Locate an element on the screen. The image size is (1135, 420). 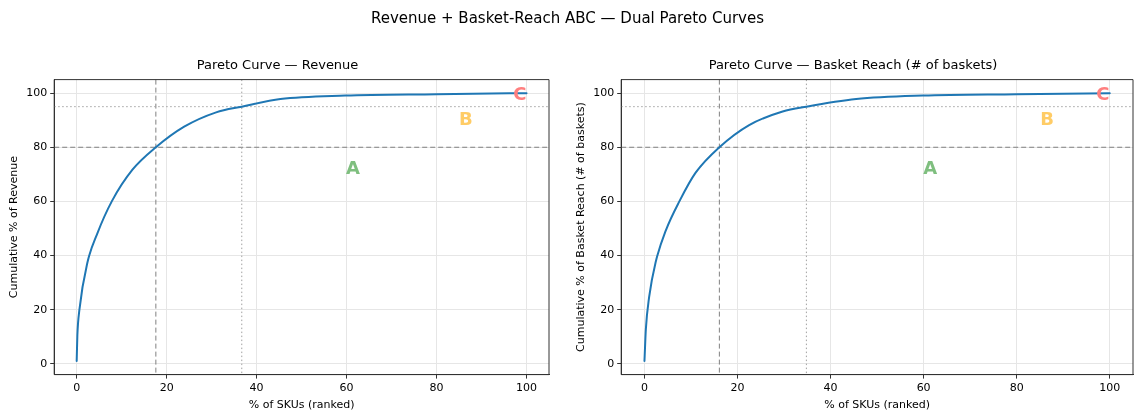
y-axis-title: Cumulative % of Basket Reach (# of baskets) is located at coordinates (581, 227).